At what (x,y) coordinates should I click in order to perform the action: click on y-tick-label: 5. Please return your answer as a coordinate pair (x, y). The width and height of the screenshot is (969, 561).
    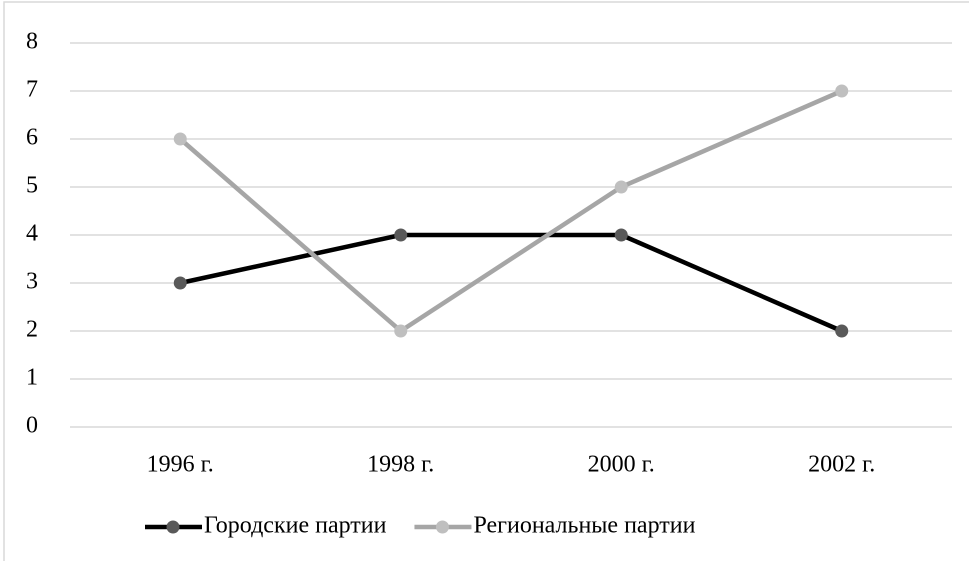
    Looking at the image, I should click on (32, 186).